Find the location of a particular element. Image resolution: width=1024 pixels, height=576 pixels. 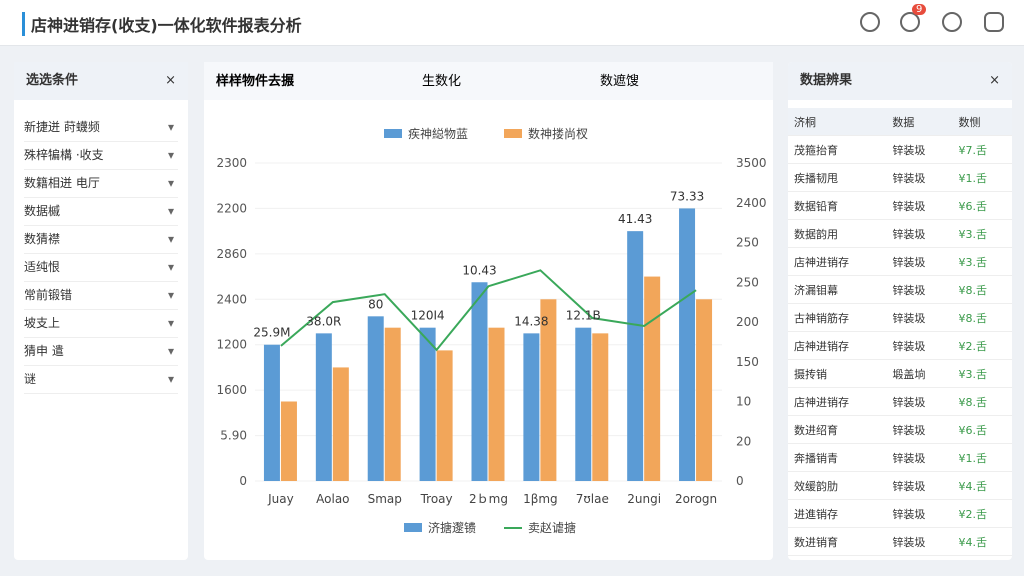

y-tick-label: 2300 is located at coordinates (231, 163).